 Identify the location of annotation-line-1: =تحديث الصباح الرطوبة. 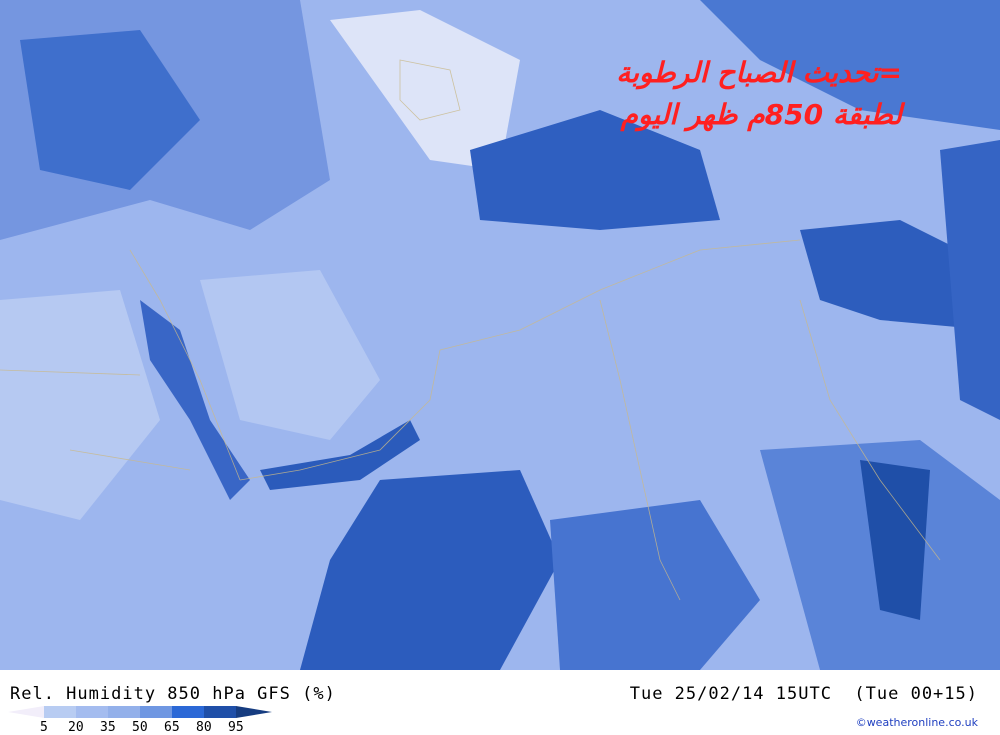
(759, 72).